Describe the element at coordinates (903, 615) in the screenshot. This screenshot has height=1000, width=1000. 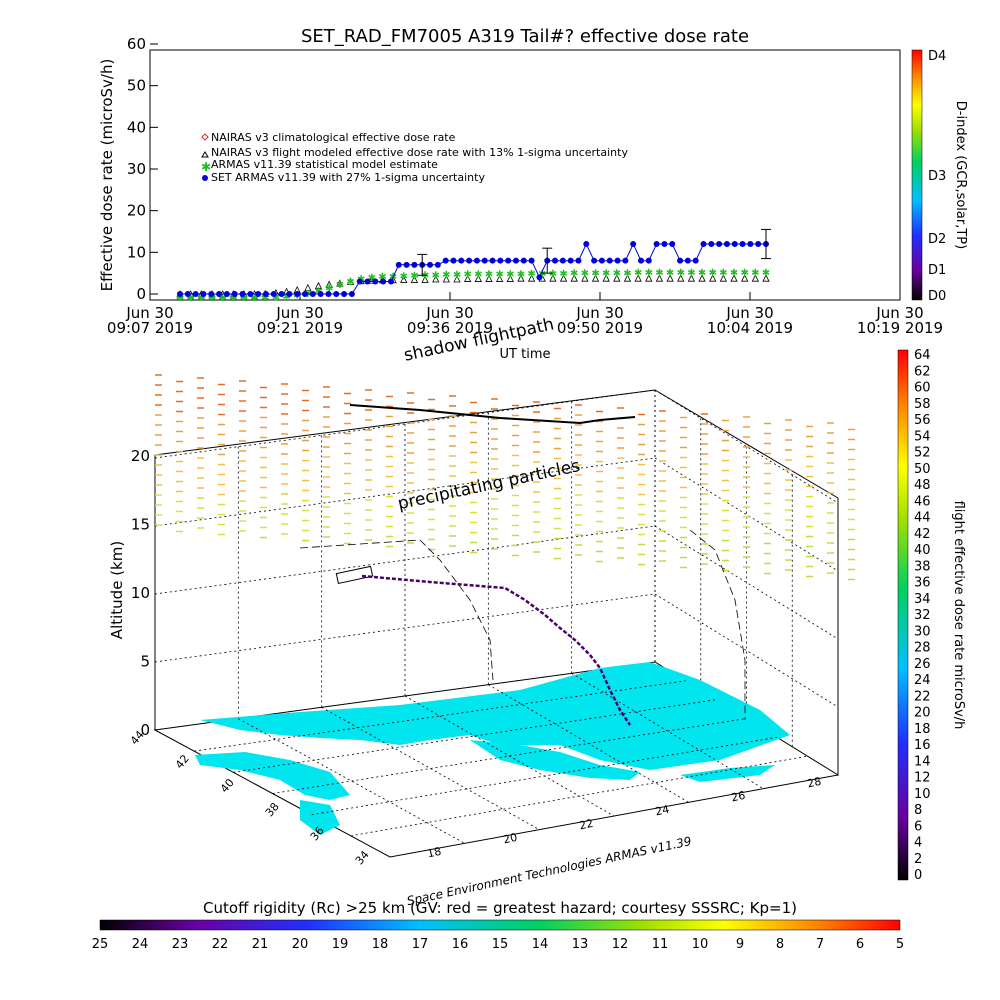
I see `dose-colorbar` at that location.